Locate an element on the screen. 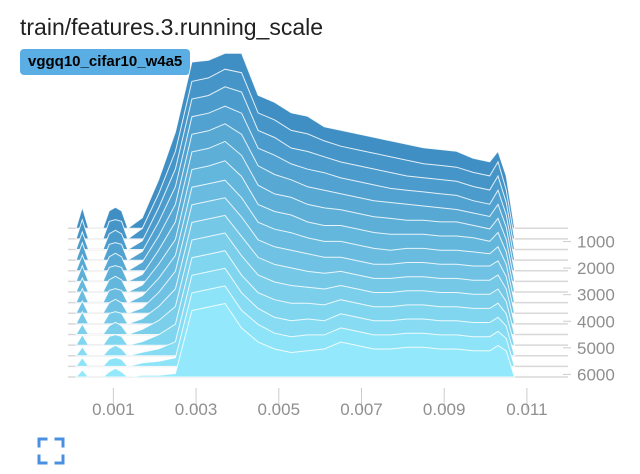  y-tick-label: 2000 is located at coordinates (596, 268).